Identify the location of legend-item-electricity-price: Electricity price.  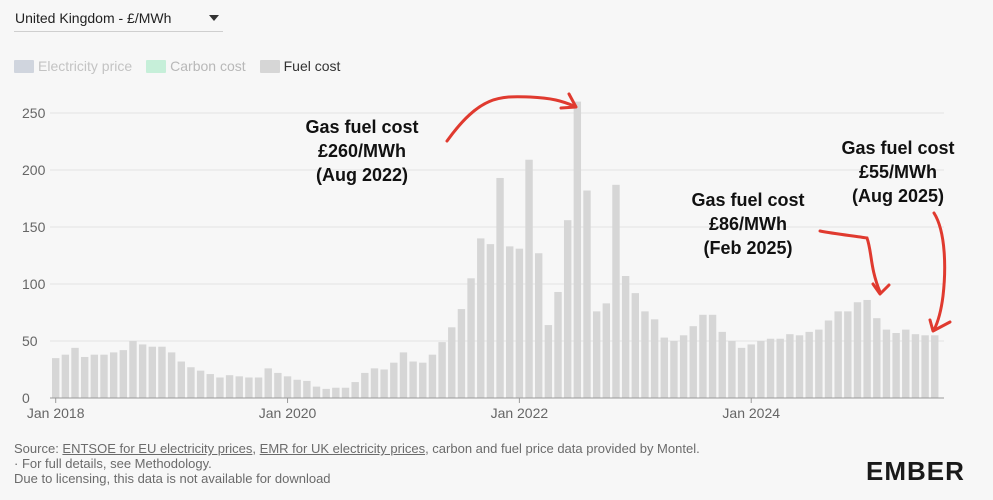
(73, 66).